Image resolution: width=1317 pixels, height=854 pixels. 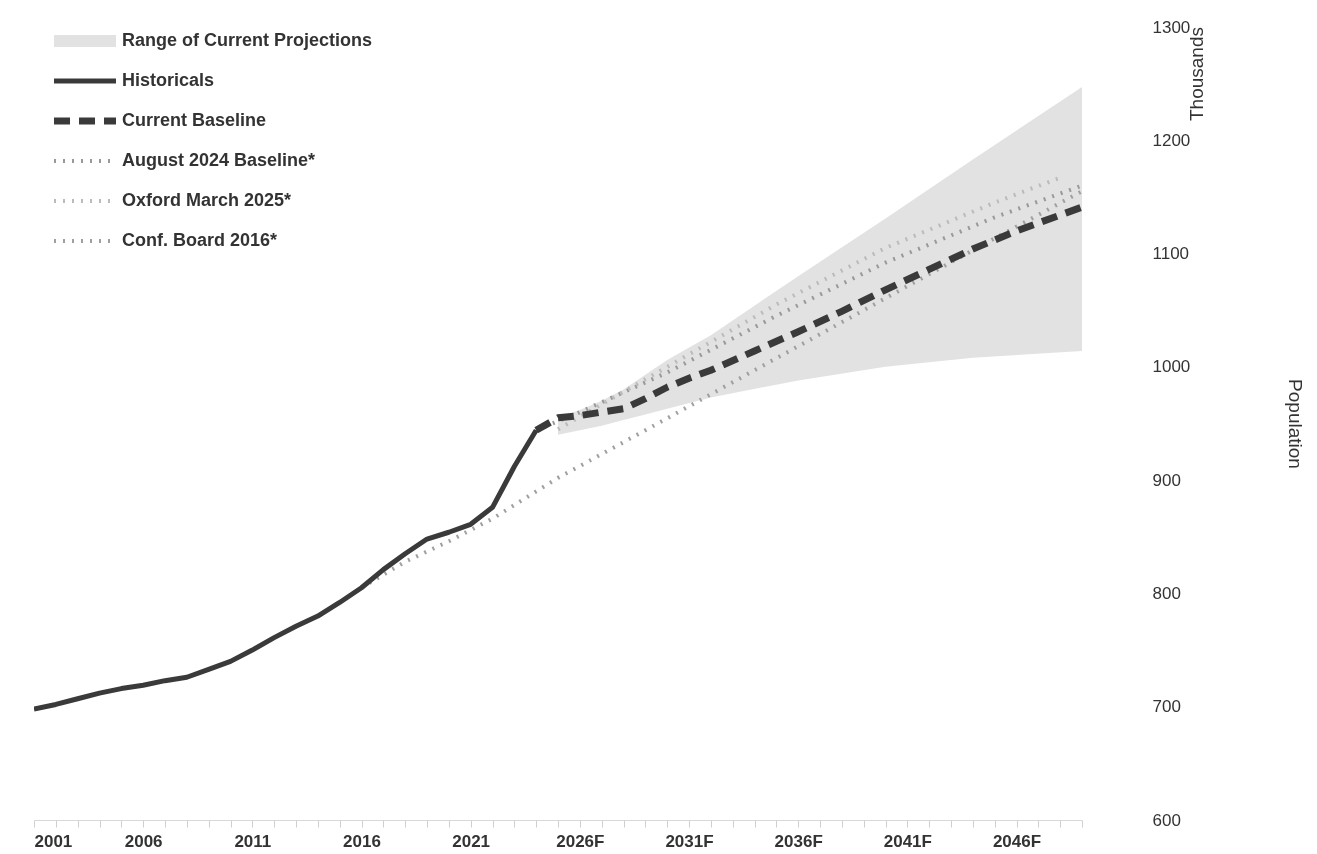 What do you see at coordinates (1171, 140) in the screenshot?
I see `y-tick-label: 1200` at bounding box center [1171, 140].